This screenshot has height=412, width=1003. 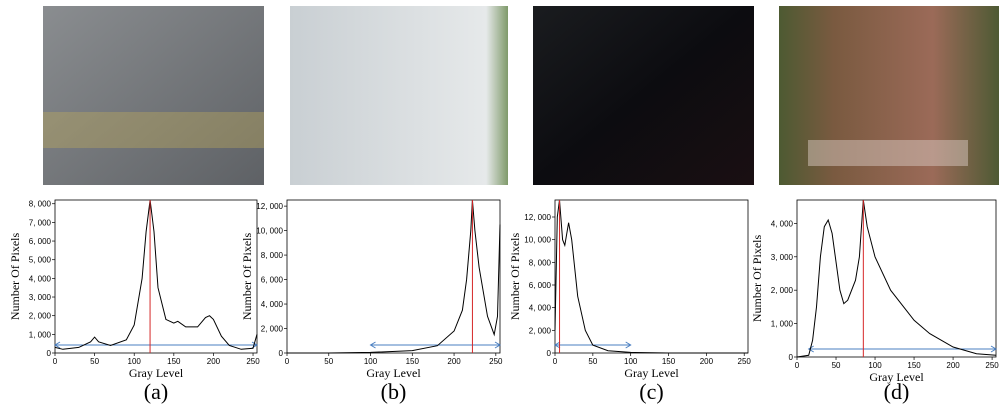 What do you see at coordinates (394, 391) in the screenshot?
I see `caption: (b)` at bounding box center [394, 391].